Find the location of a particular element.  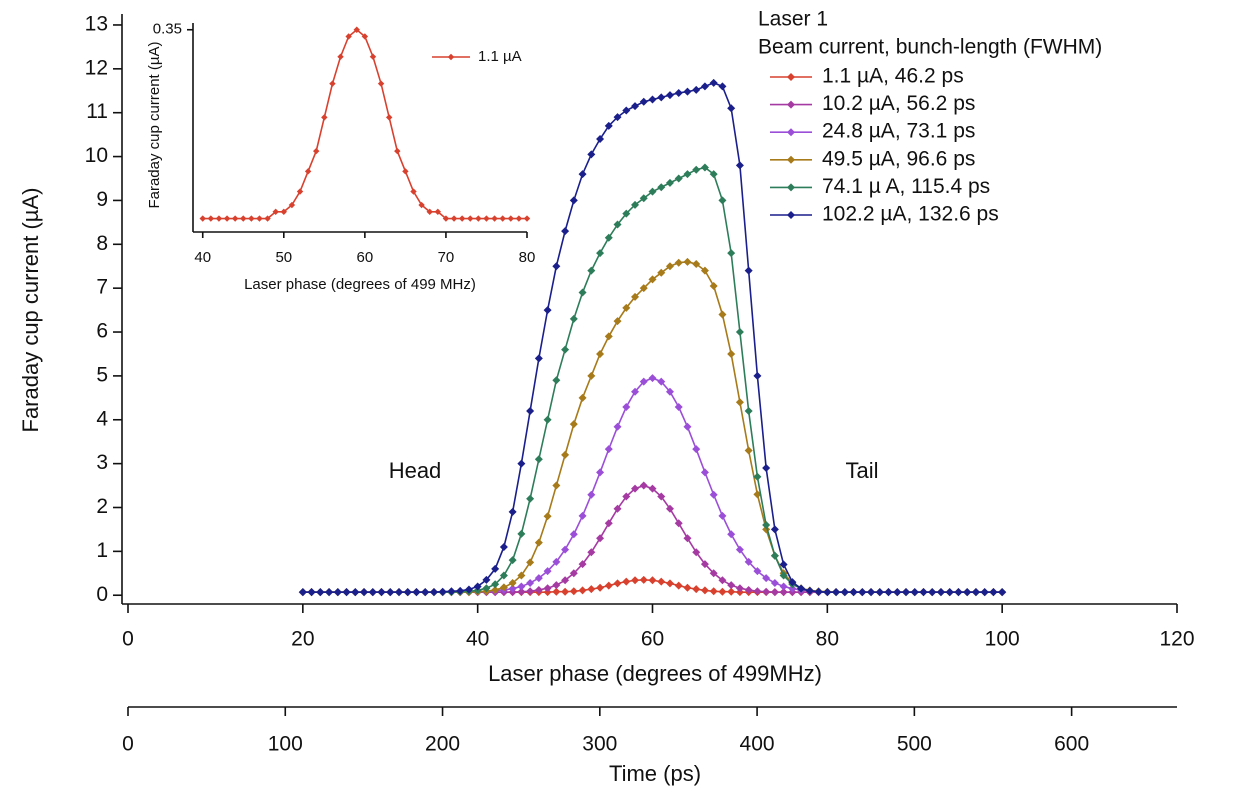

x-tick-label: 60 is located at coordinates (365, 257).